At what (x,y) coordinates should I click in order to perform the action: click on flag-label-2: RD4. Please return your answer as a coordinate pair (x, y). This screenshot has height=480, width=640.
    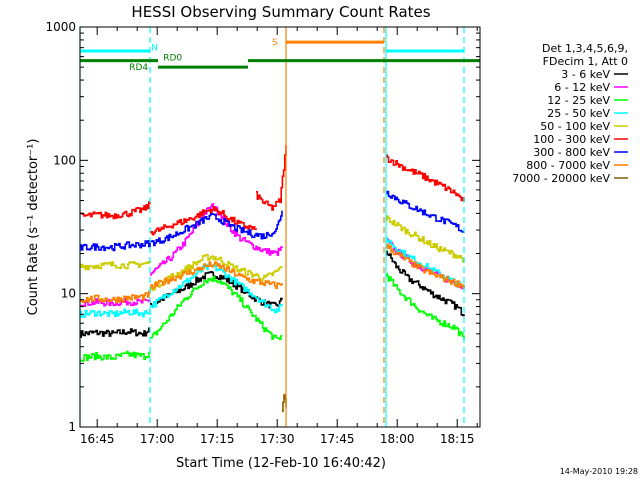
    Looking at the image, I should click on (138, 68).